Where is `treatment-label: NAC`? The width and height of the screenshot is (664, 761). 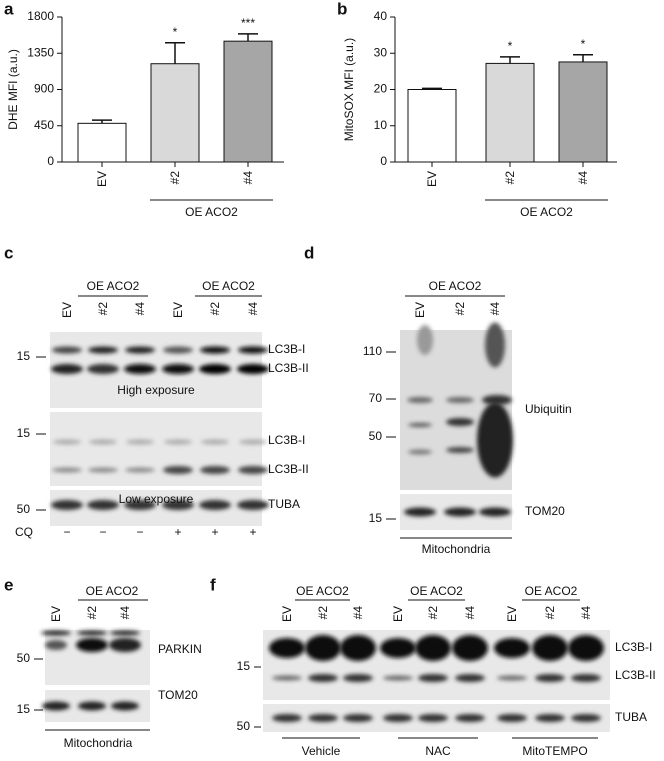
treatment-label: NAC is located at coordinates (438, 751).